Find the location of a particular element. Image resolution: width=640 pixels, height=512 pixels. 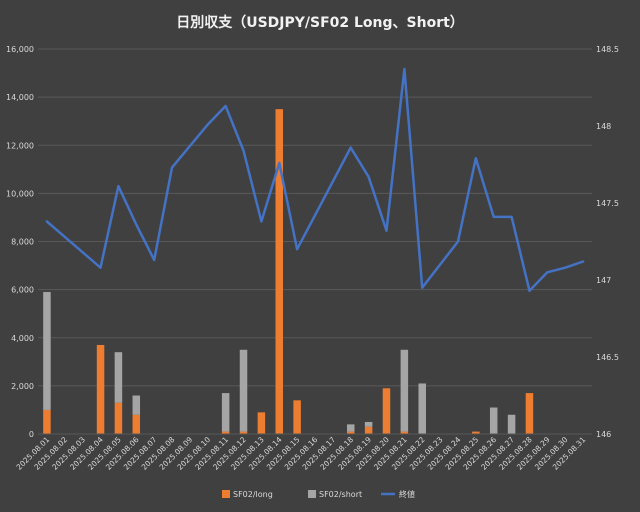

y-left-tick-label: 14,000 is located at coordinates (20, 97).